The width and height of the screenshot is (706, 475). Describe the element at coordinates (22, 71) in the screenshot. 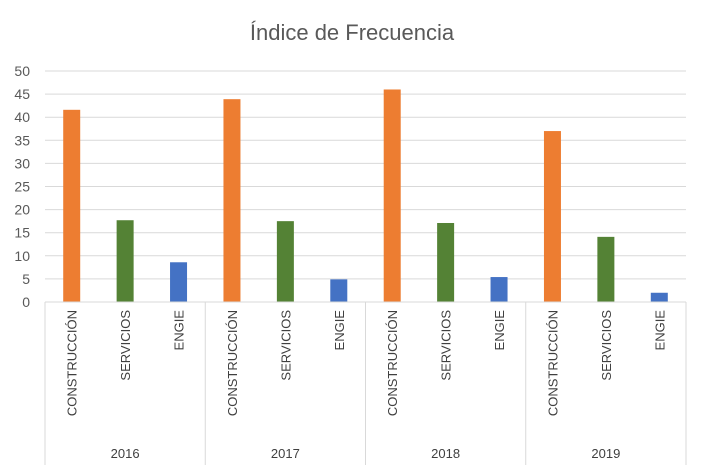

I see `y-tick-label: 50` at that location.